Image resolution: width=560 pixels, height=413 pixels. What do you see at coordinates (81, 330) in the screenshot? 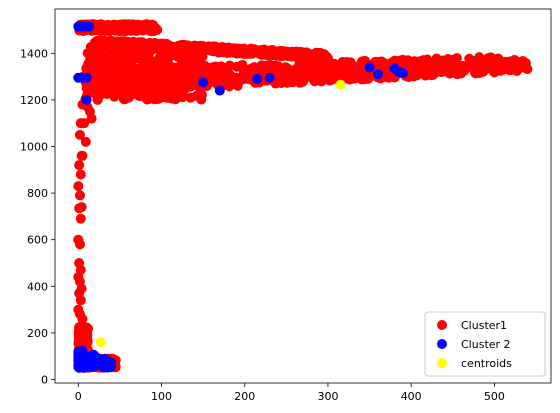
I see `cluster1-point-1961` at bounding box center [81, 330].